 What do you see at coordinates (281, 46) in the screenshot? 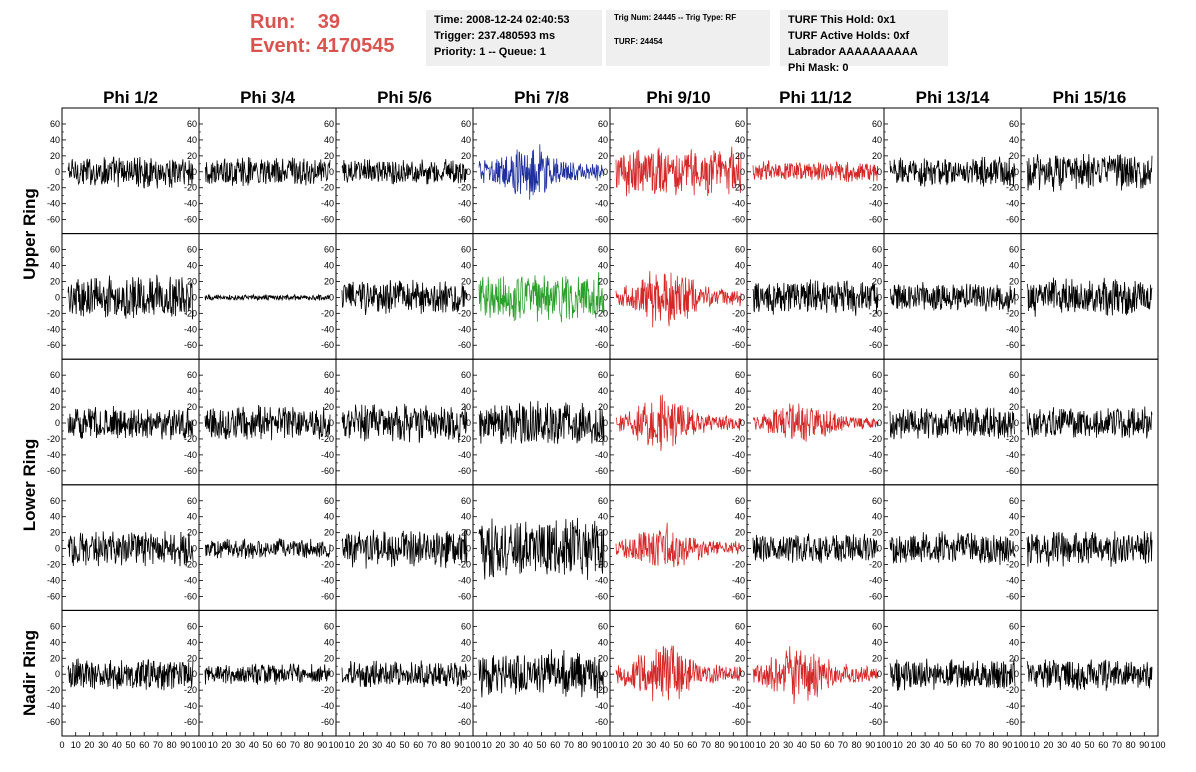
I see `event-label: Event:` at bounding box center [281, 46].